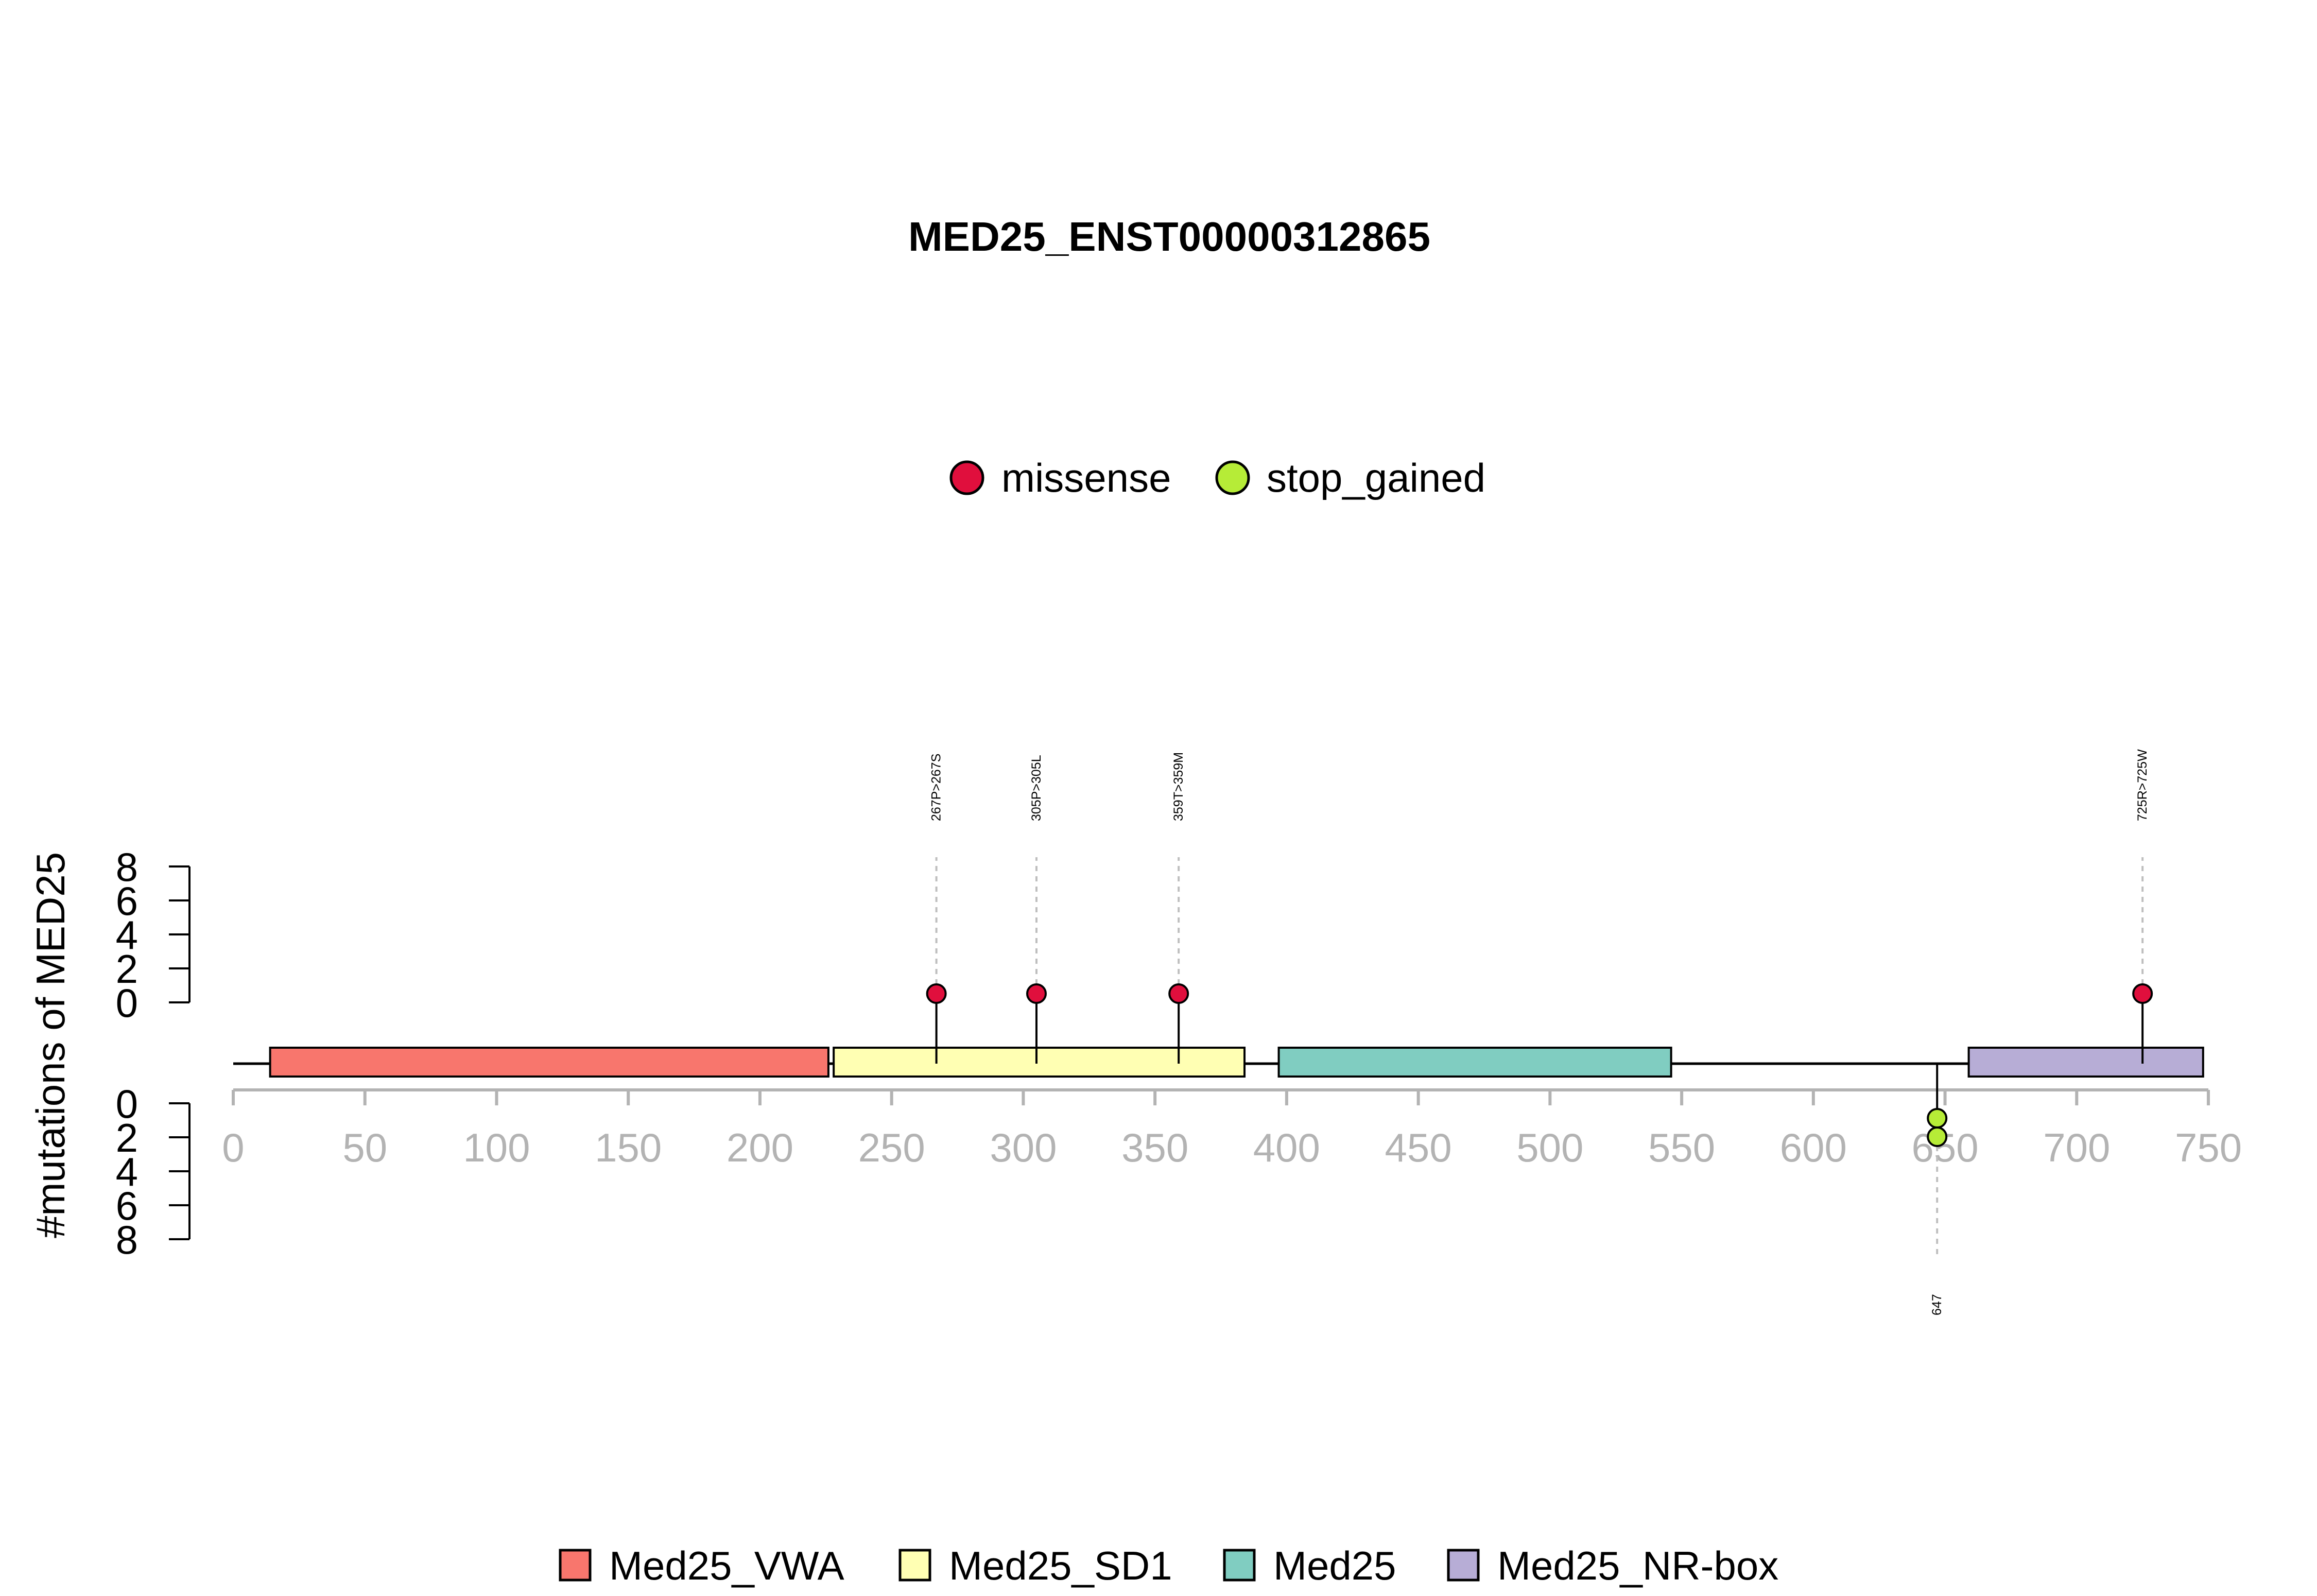  I want to click on x-tick-label: 750, so click(2208, 1147).